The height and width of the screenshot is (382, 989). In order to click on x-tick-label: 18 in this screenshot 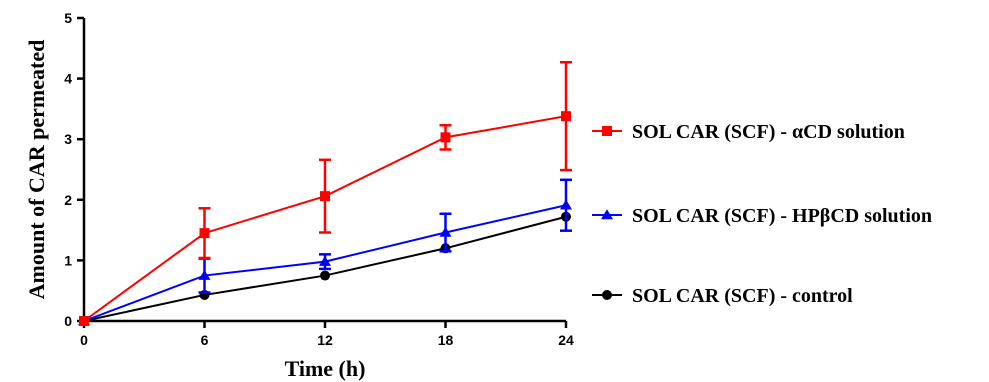, I will do `click(446, 340)`.